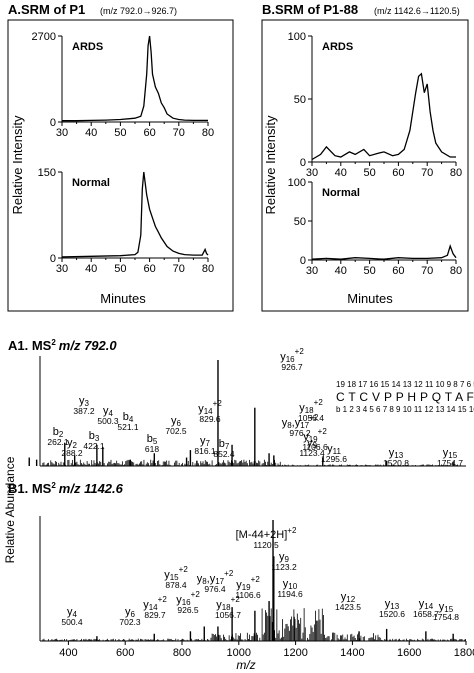 The width and height of the screenshot is (474, 673). I want to click on peak-label: y8,y17+2, so click(215, 577).